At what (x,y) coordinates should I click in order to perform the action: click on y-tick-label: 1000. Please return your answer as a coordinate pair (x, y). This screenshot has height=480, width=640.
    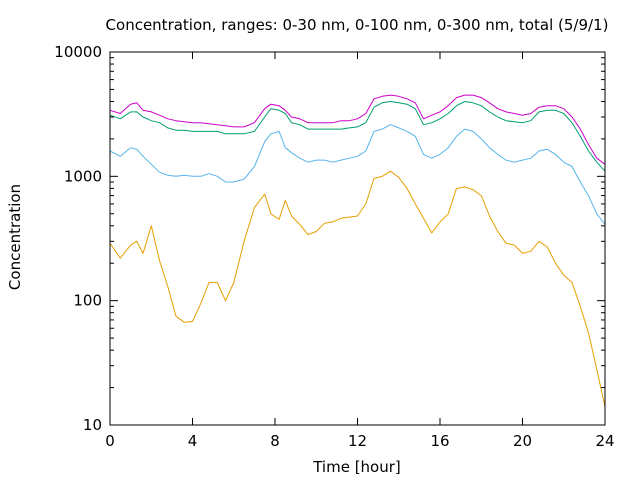
    Looking at the image, I should click on (83, 176).